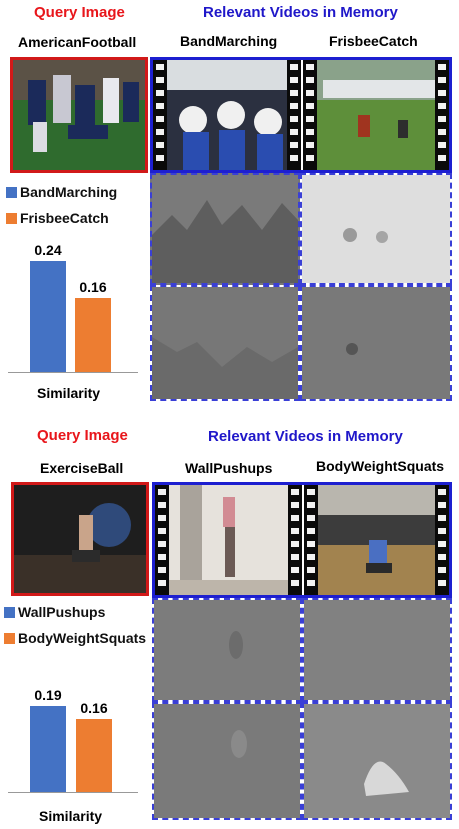 This screenshot has width=459, height=829. Describe the element at coordinates (228, 540) in the screenshot. I see `video-frame-wall-pushups` at that location.